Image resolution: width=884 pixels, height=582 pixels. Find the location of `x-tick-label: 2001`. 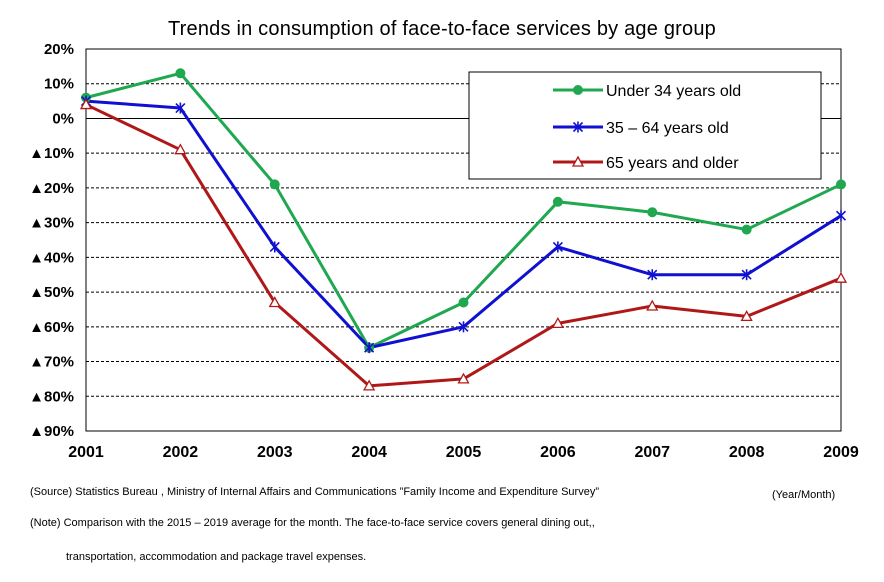

x-tick-label: 2001 is located at coordinates (86, 452).